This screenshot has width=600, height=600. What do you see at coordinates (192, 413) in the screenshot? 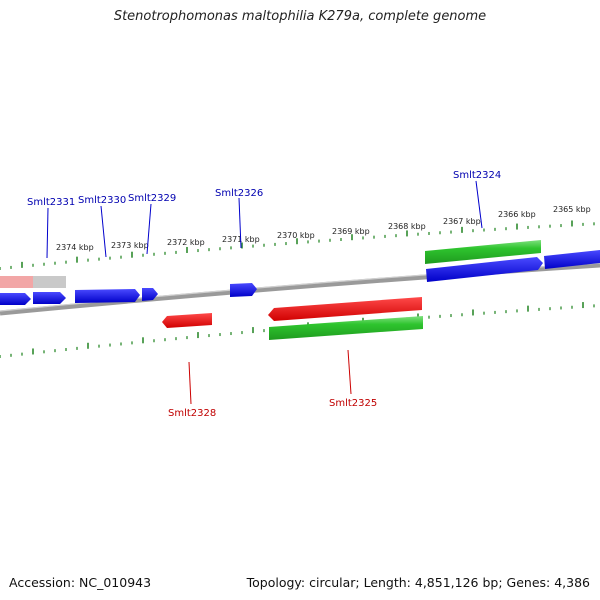
I see `gene-label-bottom: Smlt2328` at bounding box center [192, 413].